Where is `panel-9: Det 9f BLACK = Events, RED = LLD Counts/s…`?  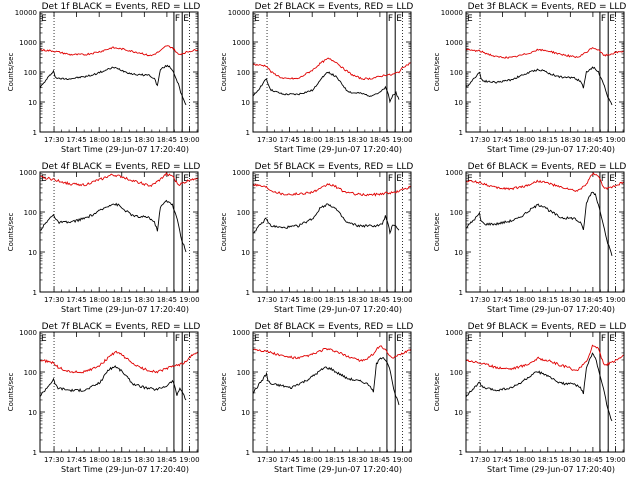
panel-9: Det 9f BLACK = Events, RED = LLD Counts/s… is located at coordinates (529, 398).